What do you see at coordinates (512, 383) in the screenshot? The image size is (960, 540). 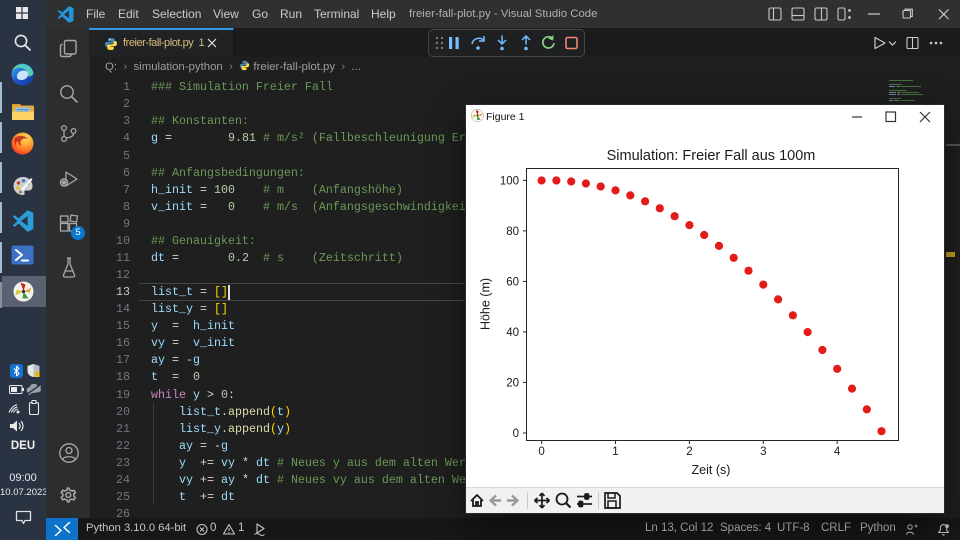 I see `svg-text: 20` at bounding box center [512, 383].